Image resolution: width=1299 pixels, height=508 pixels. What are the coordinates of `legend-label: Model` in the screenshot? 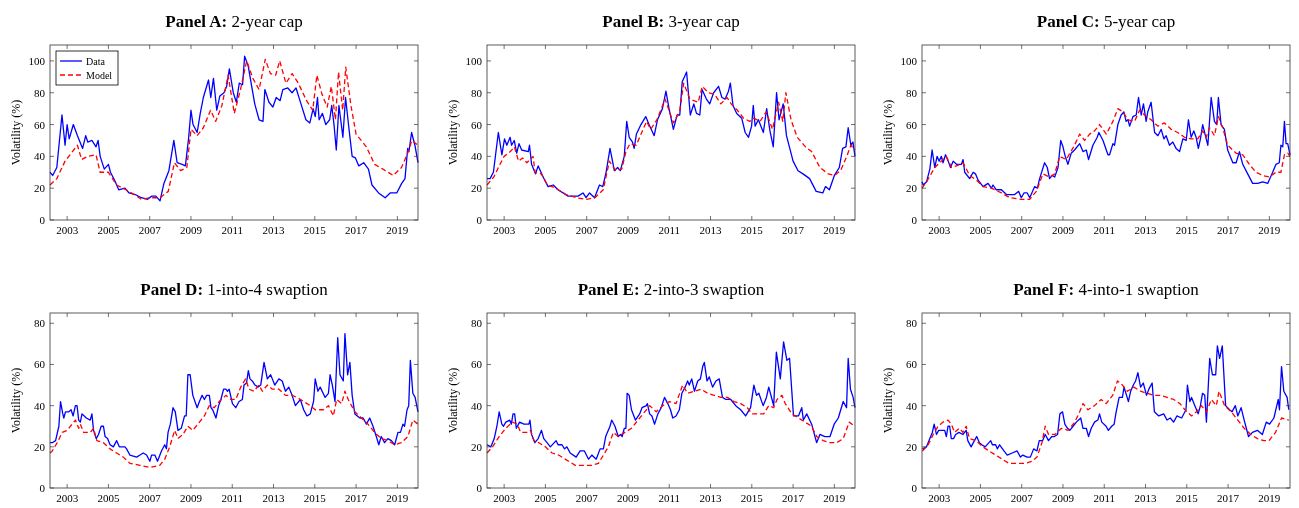 It's located at (99, 75).